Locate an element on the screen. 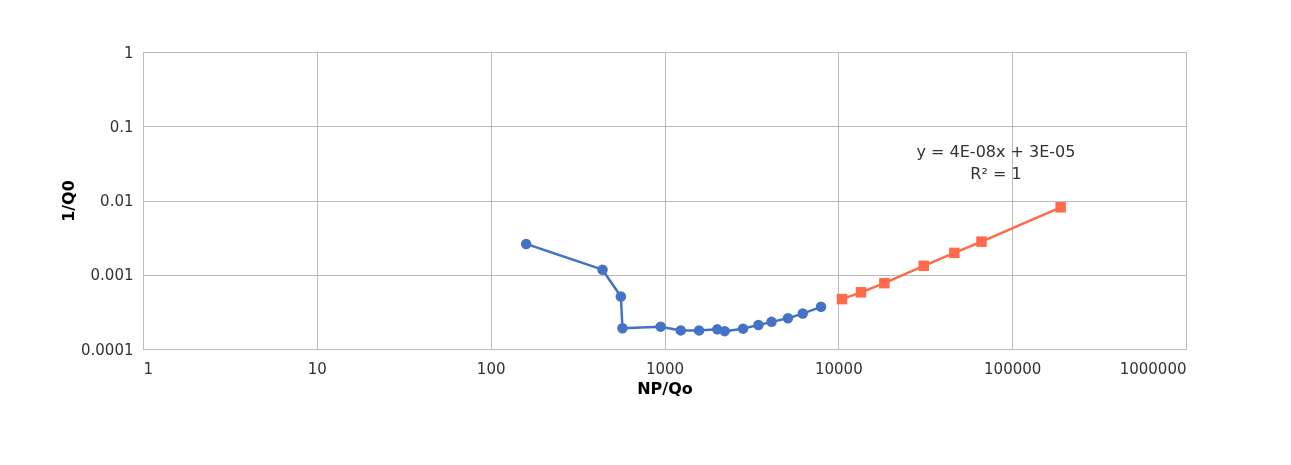 This screenshot has height=465, width=1291. x-tick-label: 100 is located at coordinates (491, 368).